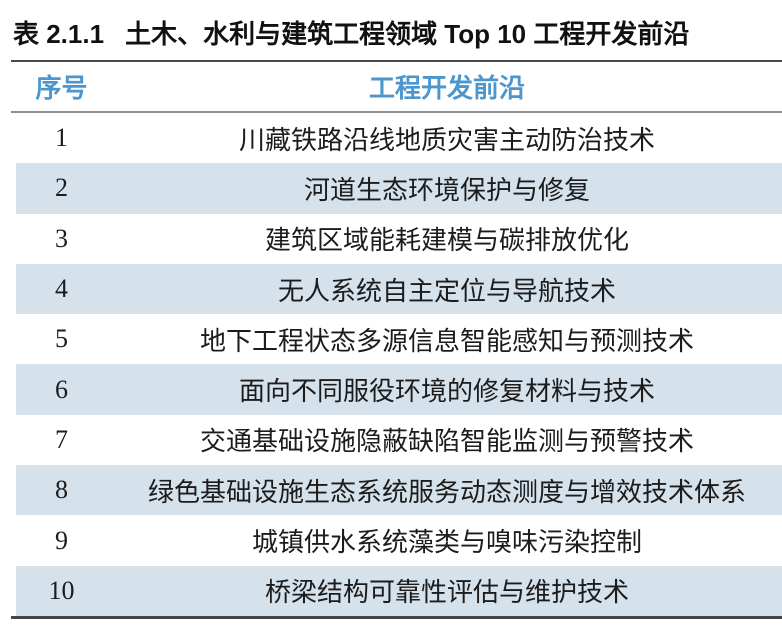  I want to click on rank-cell: 8, so click(61, 490).